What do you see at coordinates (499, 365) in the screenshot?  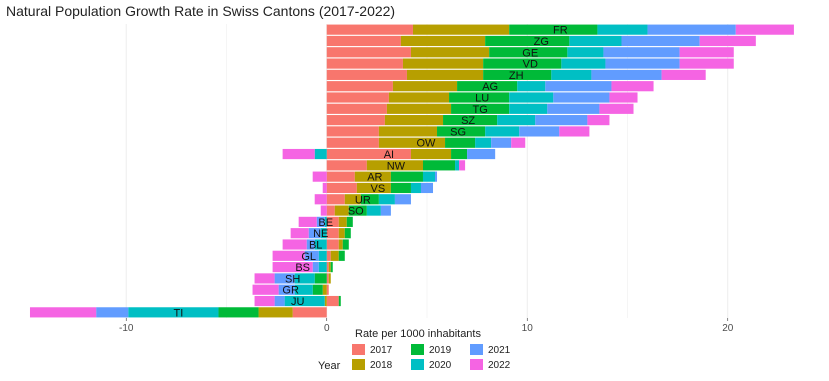 I see `legend-label-2022: 2022` at bounding box center [499, 365].